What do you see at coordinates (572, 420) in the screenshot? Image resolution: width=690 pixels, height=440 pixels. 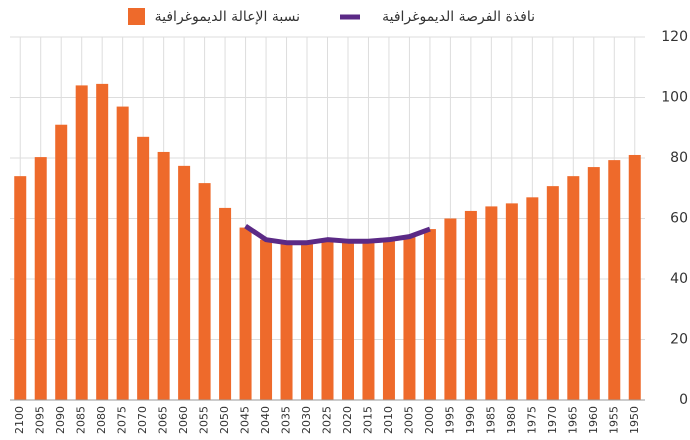 I see `x-tick-label: 1965` at bounding box center [572, 420].